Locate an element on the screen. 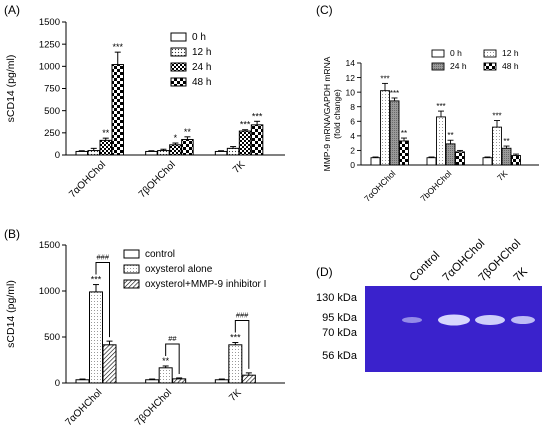 Image resolution: width=550 pixels, height=436 pixels. bar-oxysterol-alone-7k is located at coordinates (235, 364).